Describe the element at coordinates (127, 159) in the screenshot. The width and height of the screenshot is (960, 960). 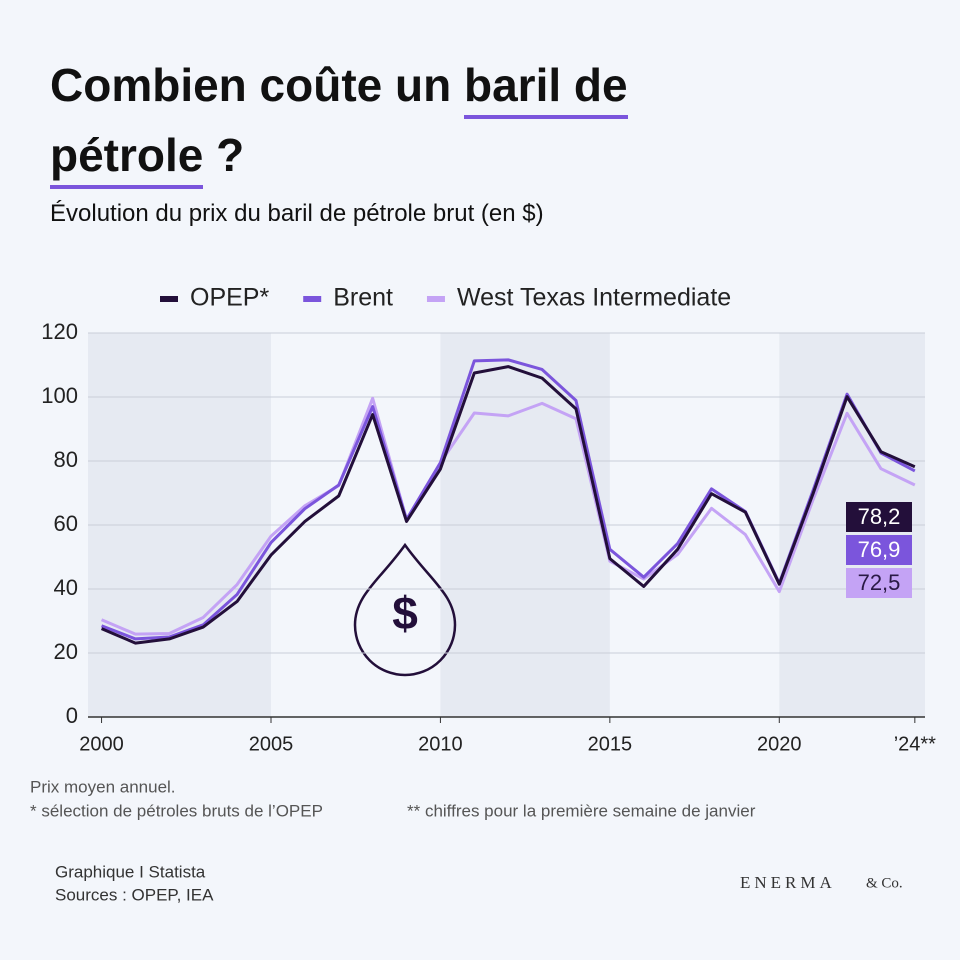
I see `title-part: pétrole` at that location.